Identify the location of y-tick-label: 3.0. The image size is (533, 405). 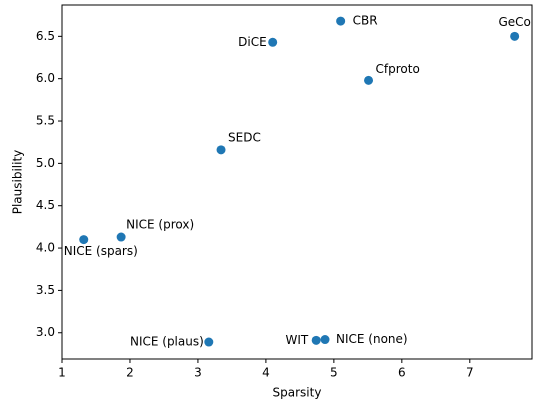
(45, 332).